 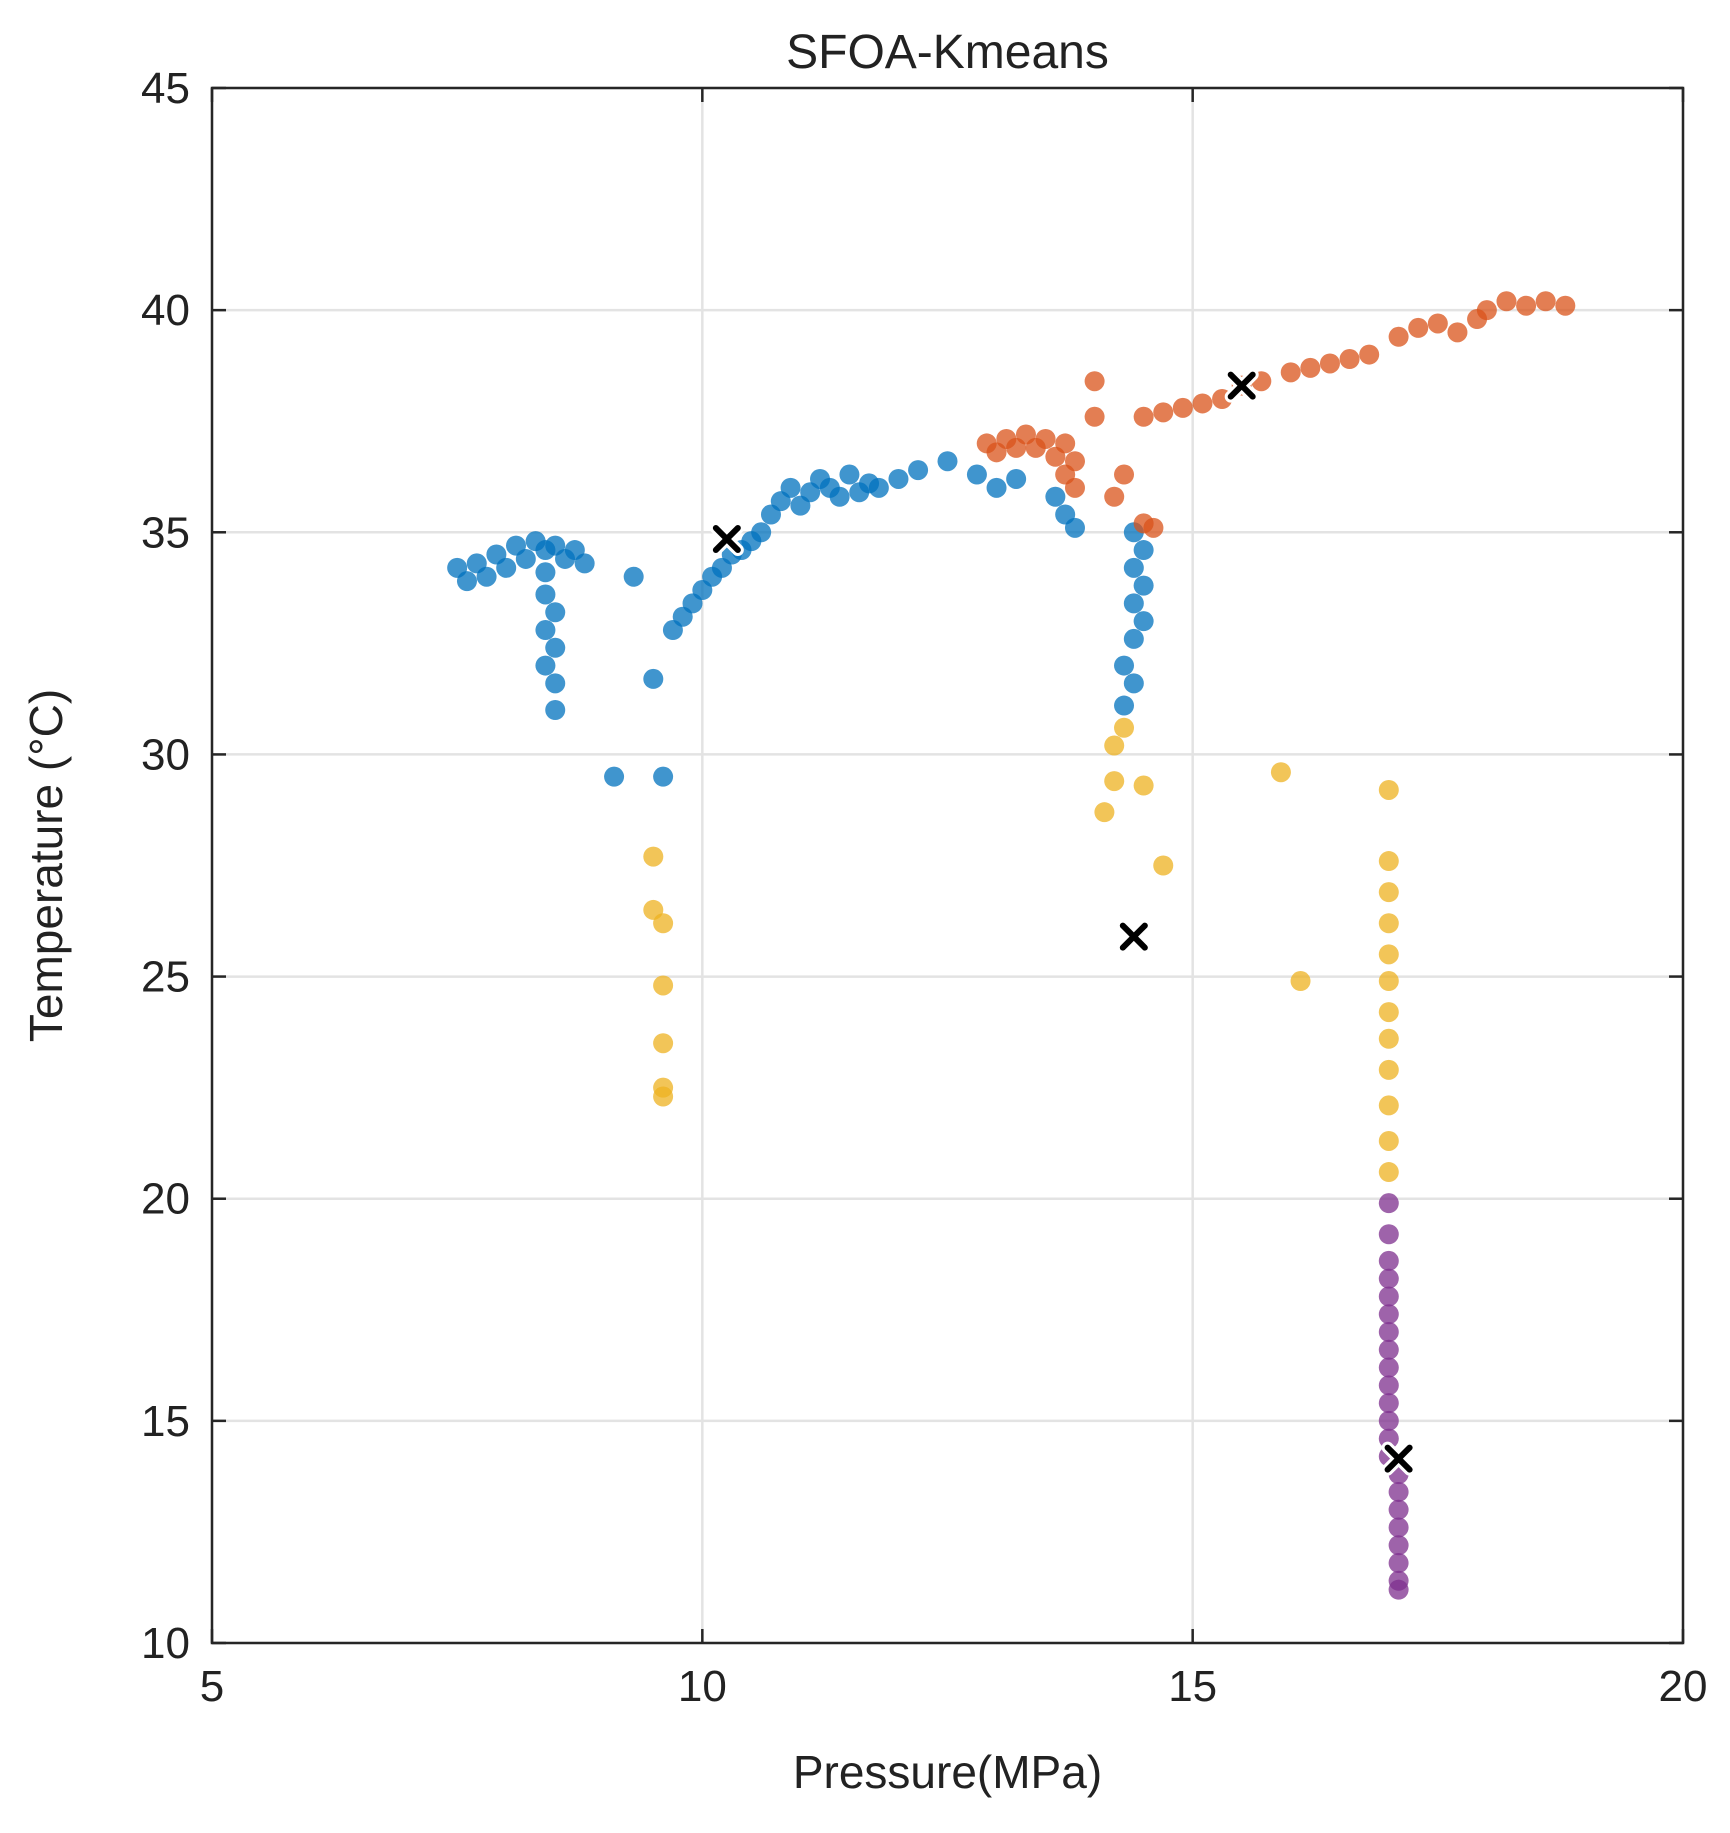 What do you see at coordinates (165, 1421) in the screenshot?
I see `y-tick-label: 15` at bounding box center [165, 1421].